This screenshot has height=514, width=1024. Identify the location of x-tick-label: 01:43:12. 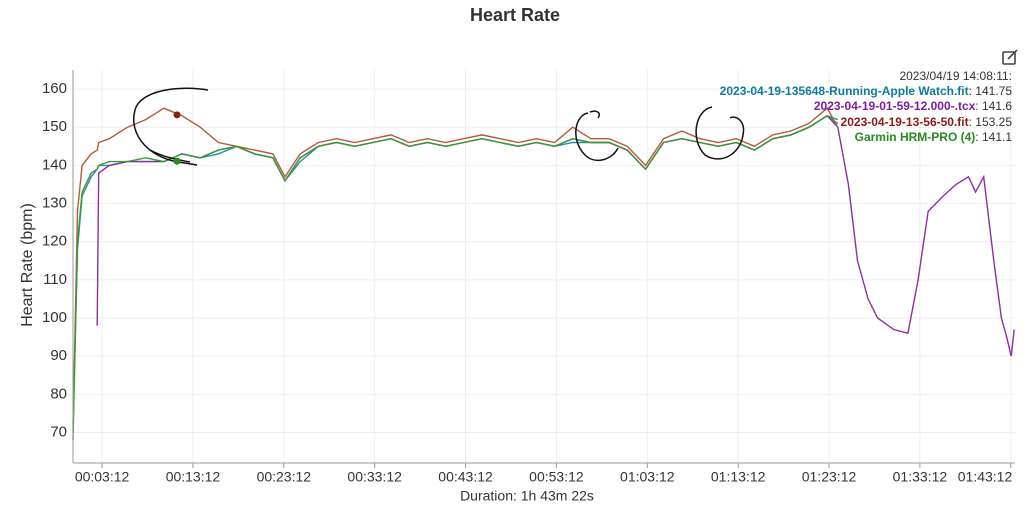
(985, 477).